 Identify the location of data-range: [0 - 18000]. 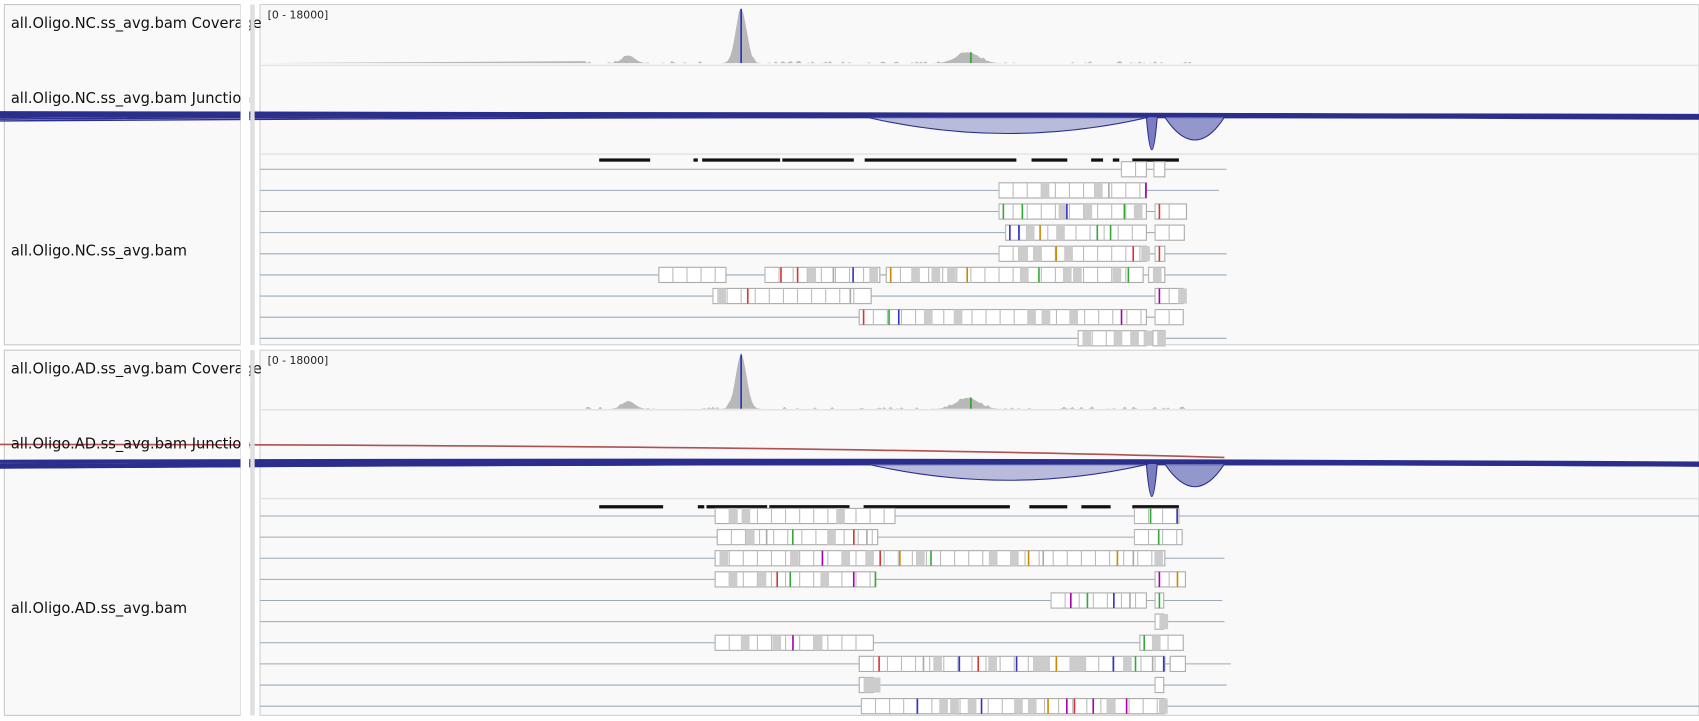
(298, 360).